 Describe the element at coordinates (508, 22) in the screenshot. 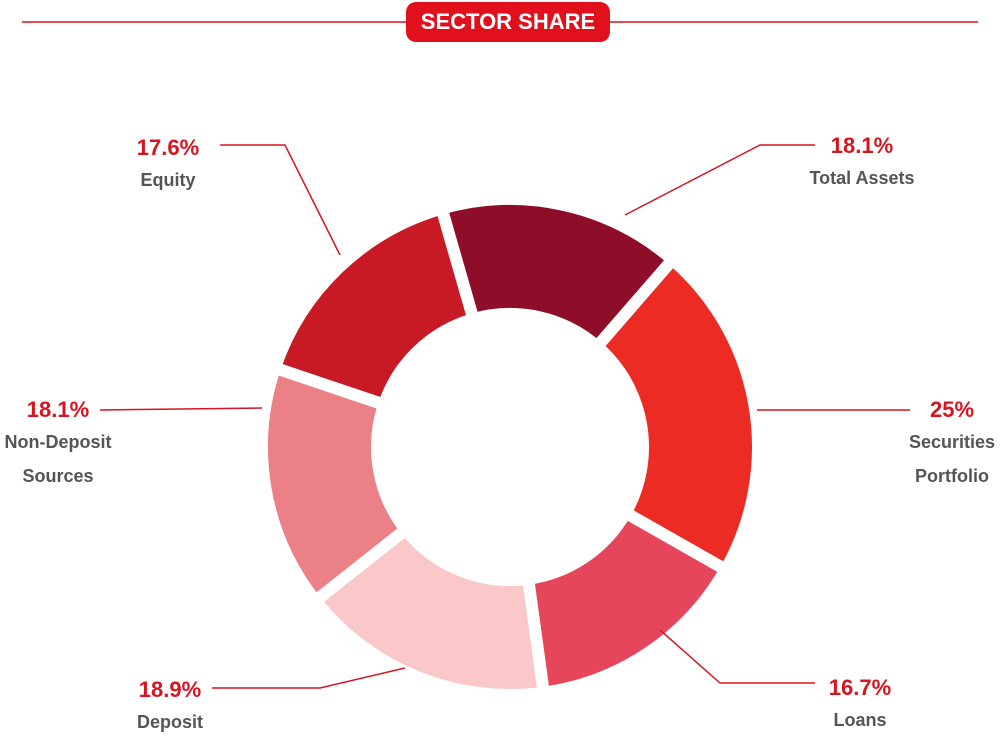

I see `chart-title: SECTOR SHARE` at that location.